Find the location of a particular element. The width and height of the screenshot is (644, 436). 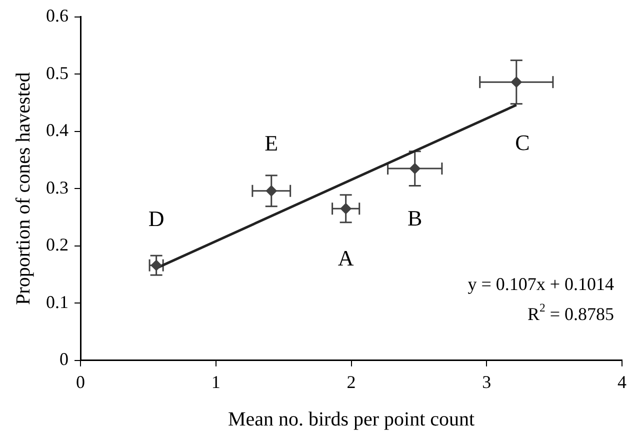

x-tick-label: 0 is located at coordinates (80, 382).